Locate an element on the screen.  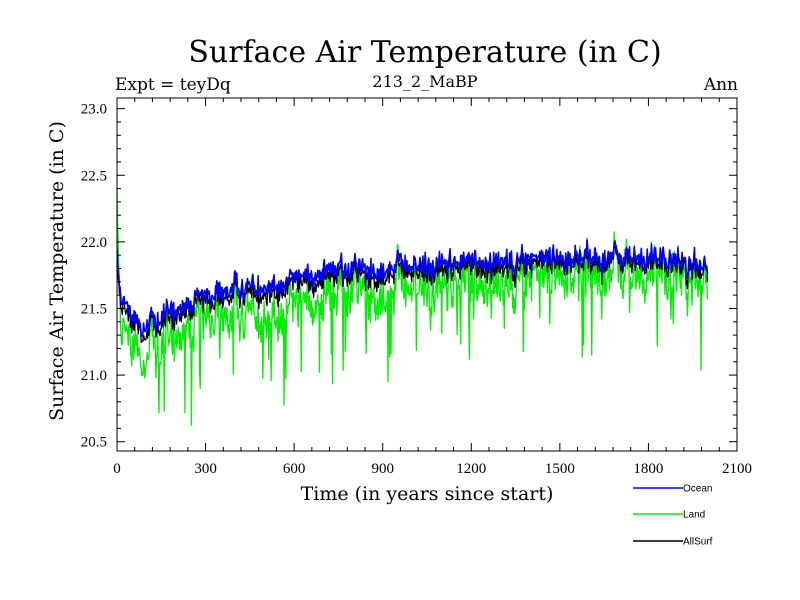
y-tick-label: 23.0 is located at coordinates (94, 110).